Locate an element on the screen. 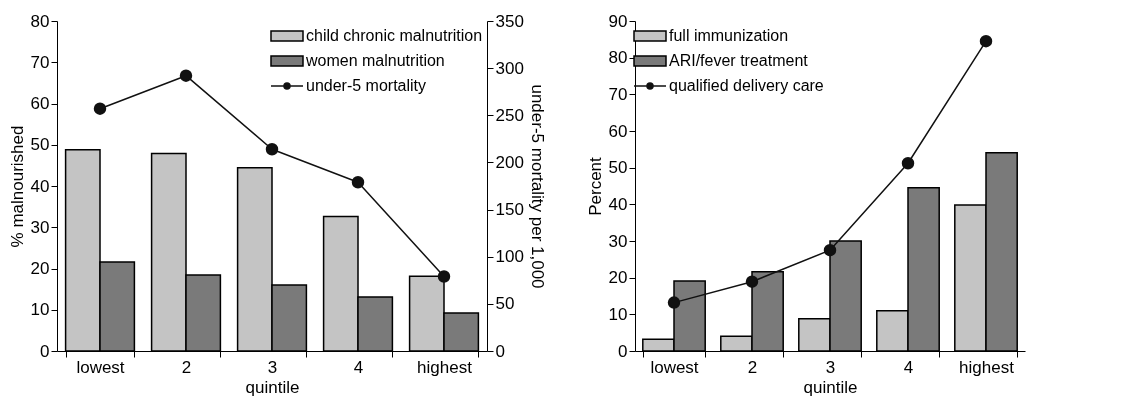 Image resolution: width=1146 pixels, height=414 pixels. y2-tick-label: 100 is located at coordinates (509, 257).